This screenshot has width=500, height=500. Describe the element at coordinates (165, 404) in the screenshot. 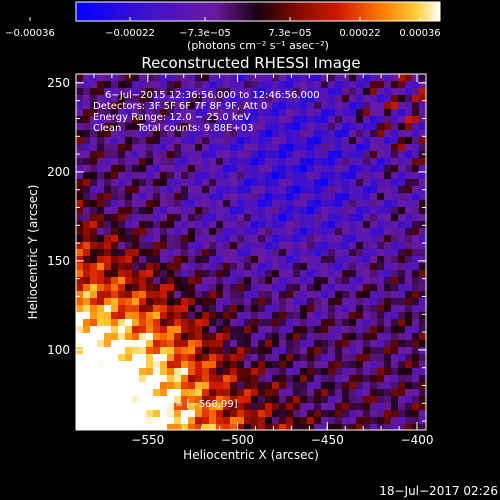

I see `annotation-peak-position: Position of Peak = [−568,99]` at that location.